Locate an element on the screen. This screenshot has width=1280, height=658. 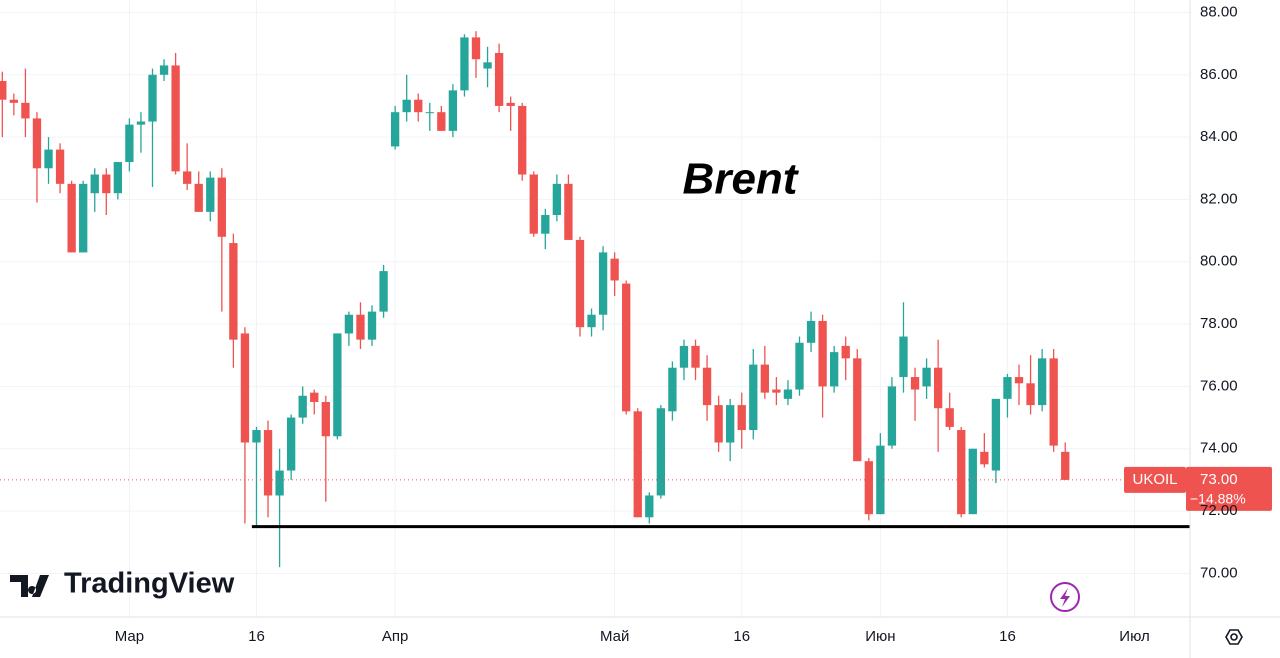
settings-dot is located at coordinates (1234, 637).